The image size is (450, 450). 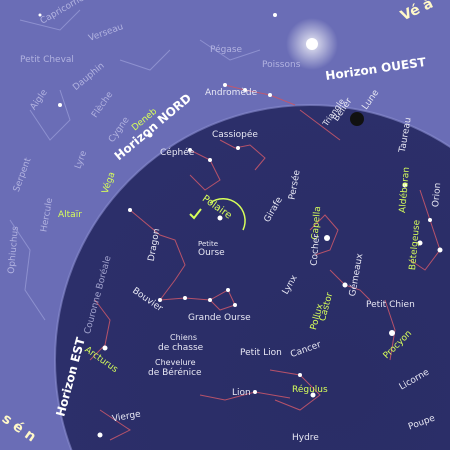 I want to click on const-petite: Petite, so click(x=208, y=244).